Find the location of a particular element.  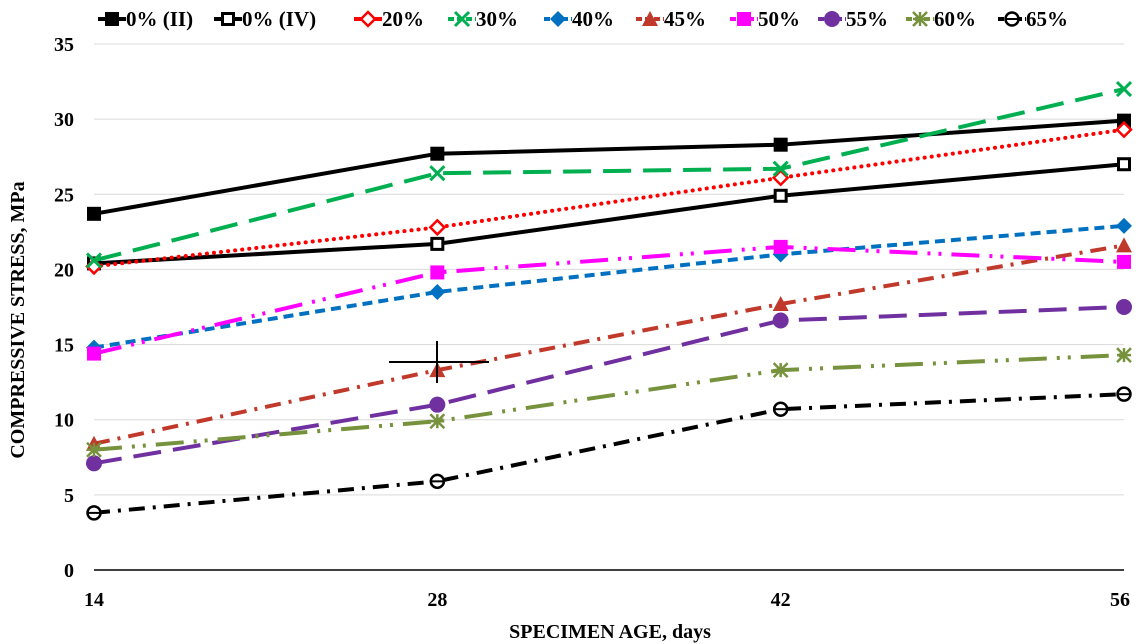

legend-item: 65% is located at coordinates (1033, 19).